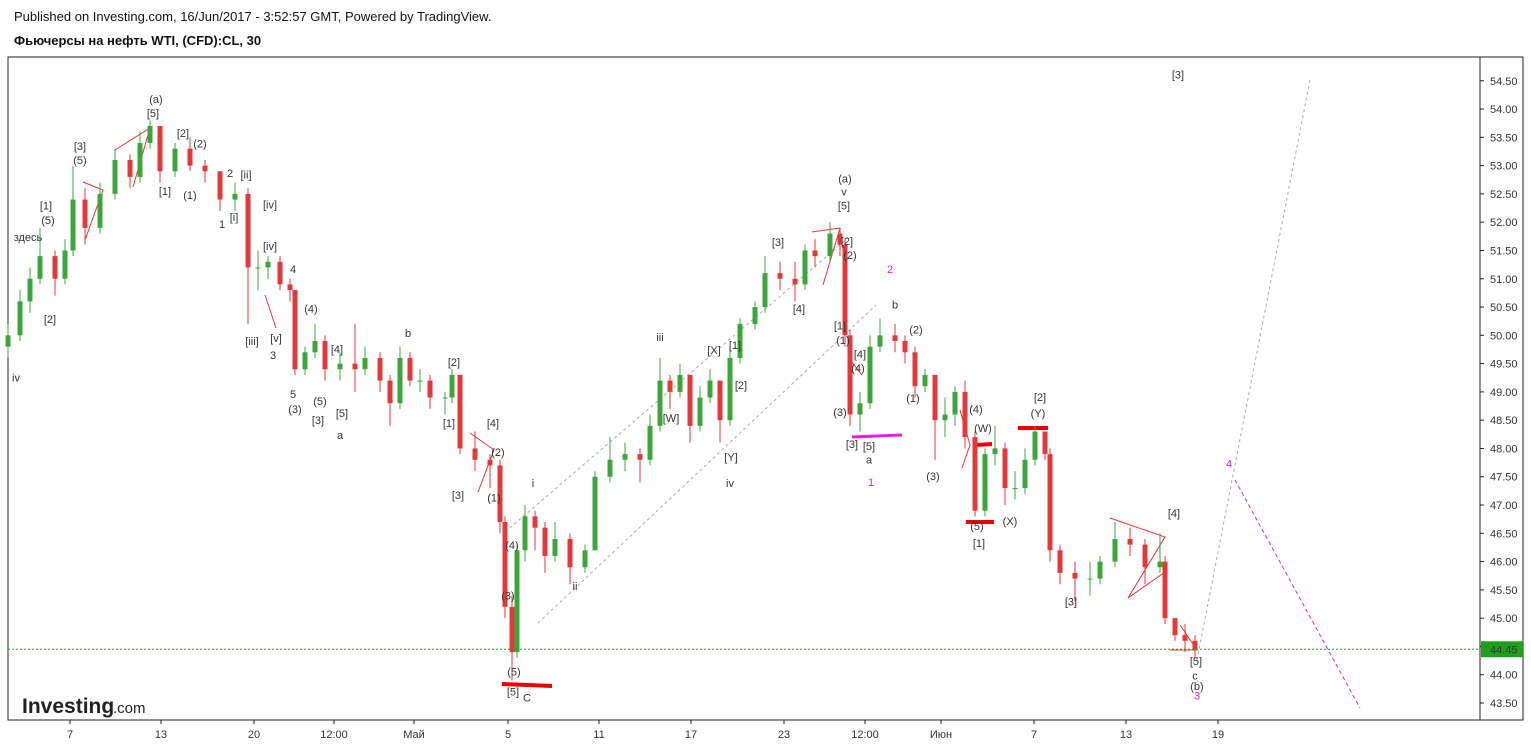 The image size is (1531, 747). Describe the element at coordinates (844, 193) in the screenshot. I see `wave-label: v` at that location.